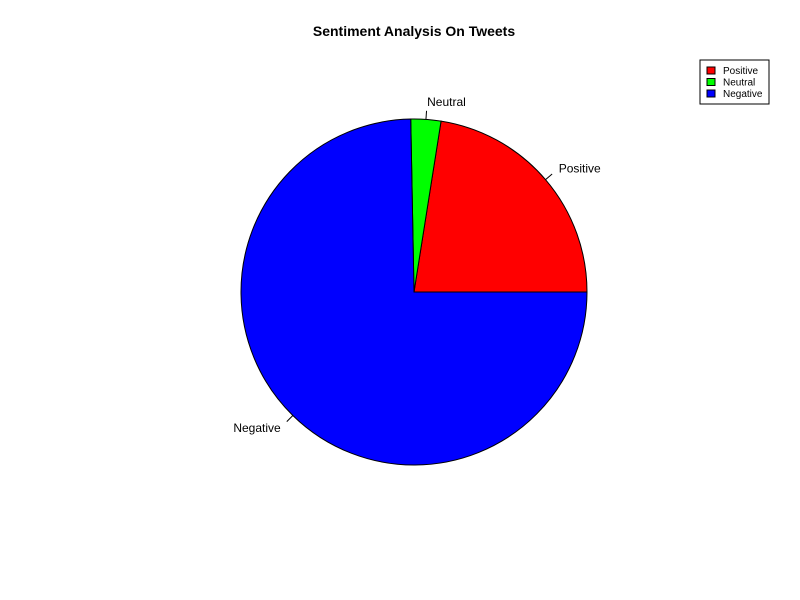  I want to click on chart-title: Sentiment Analysis On Tweets, so click(414, 31).